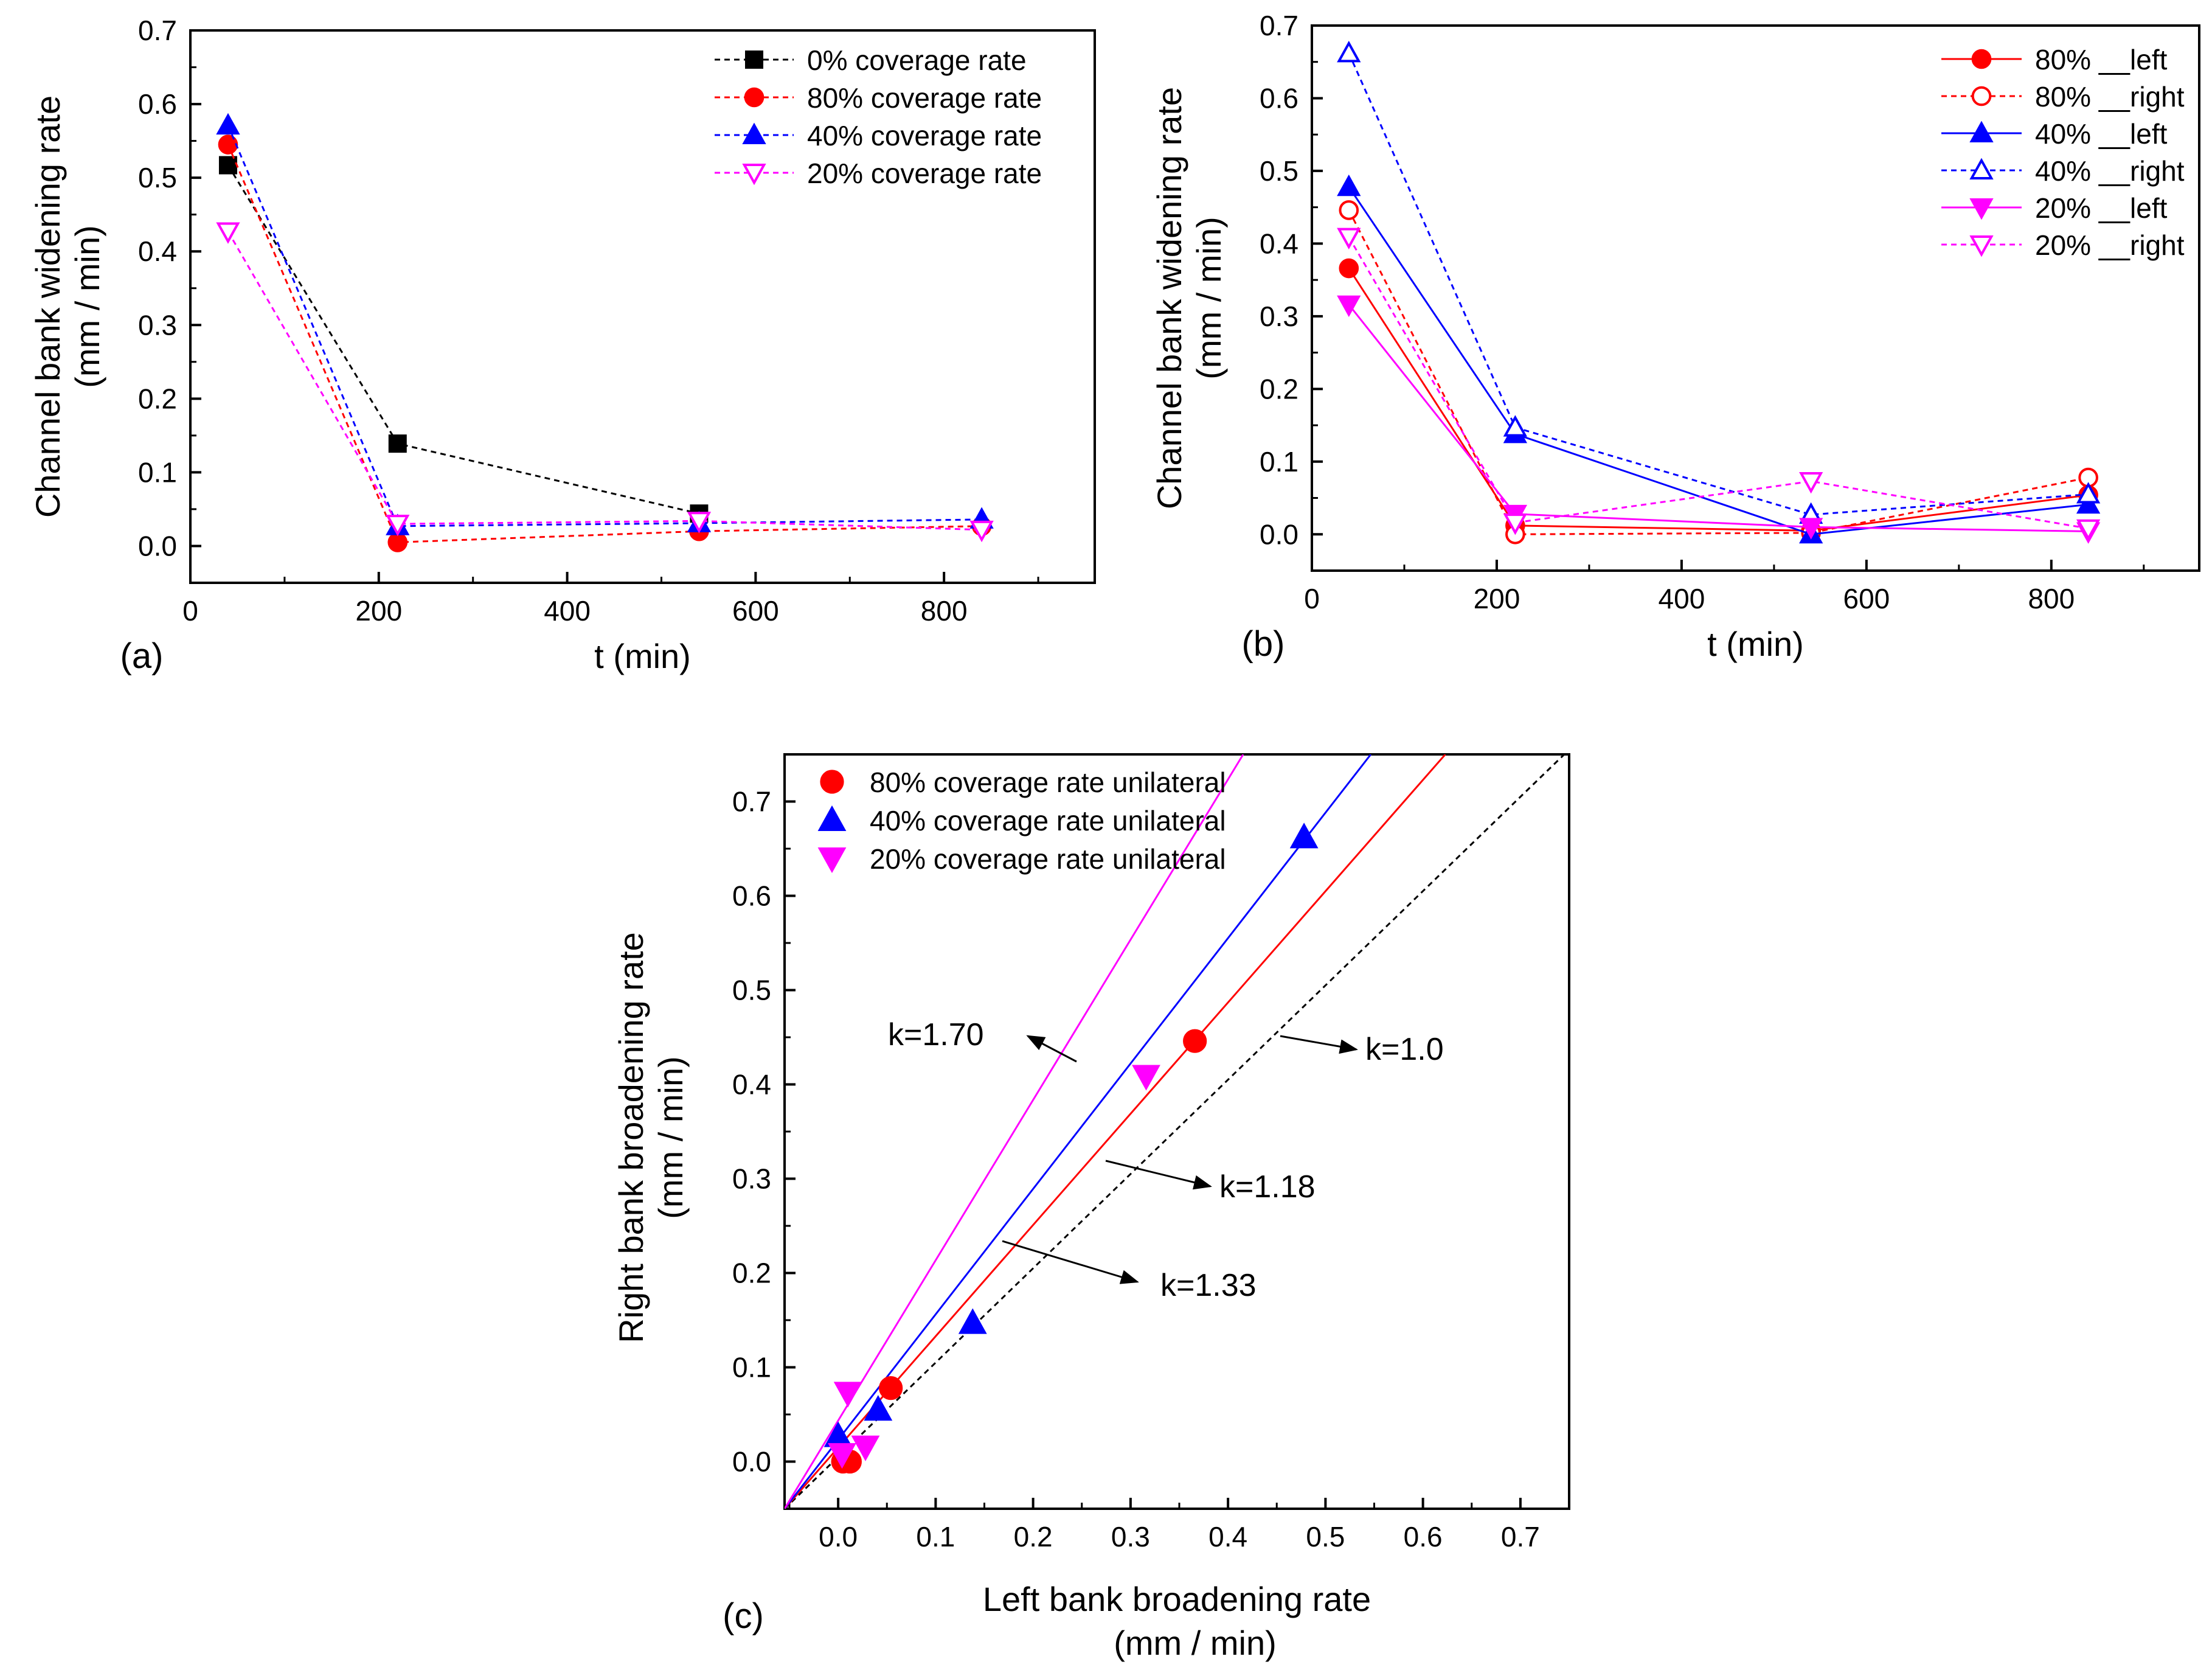 The height and width of the screenshot is (1673, 2212). I want to click on y-axis-title: Channel bank widening rate, so click(48, 307).